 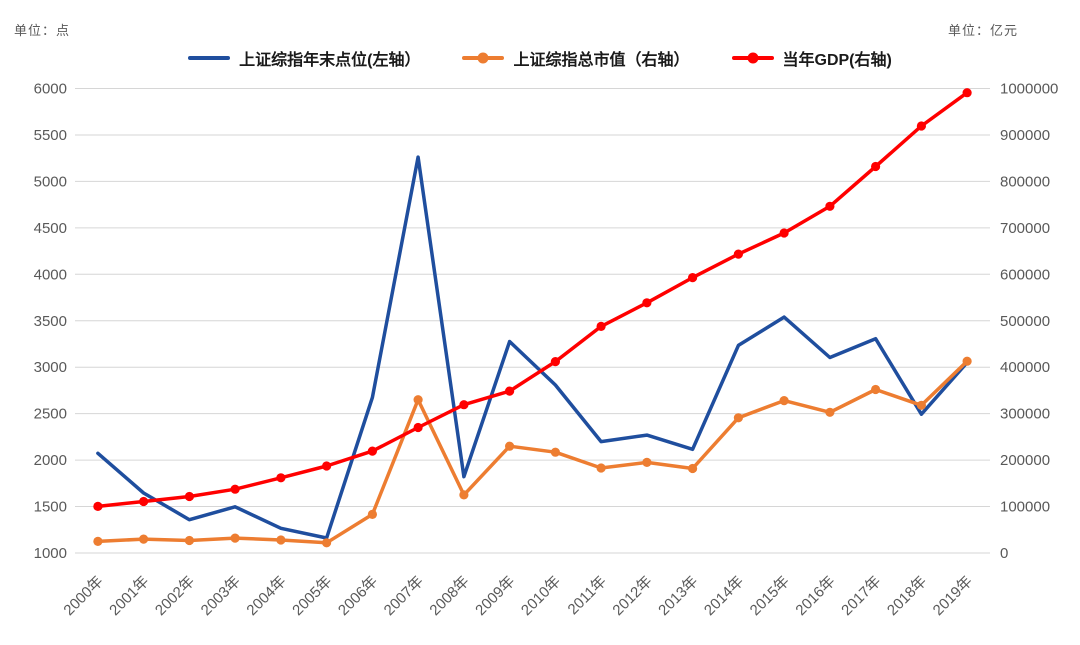 I want to click on legend-label: 上证综指总市值（右轴）, so click(x=601, y=60).